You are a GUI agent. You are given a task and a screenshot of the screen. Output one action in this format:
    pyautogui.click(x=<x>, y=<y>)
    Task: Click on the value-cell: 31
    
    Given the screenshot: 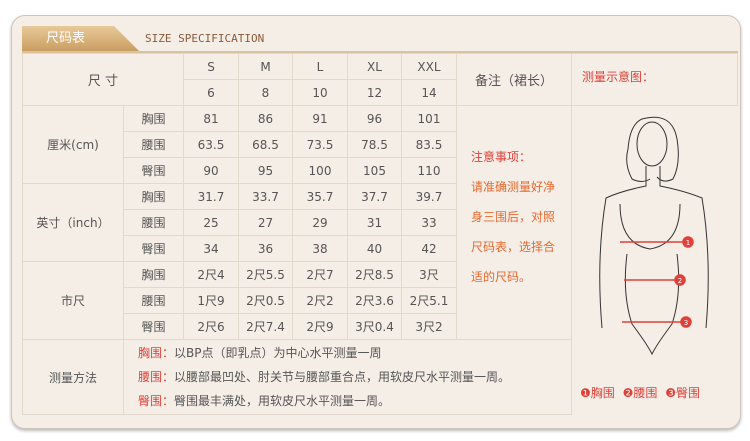 What is the action you would take?
    pyautogui.click(x=374, y=222)
    